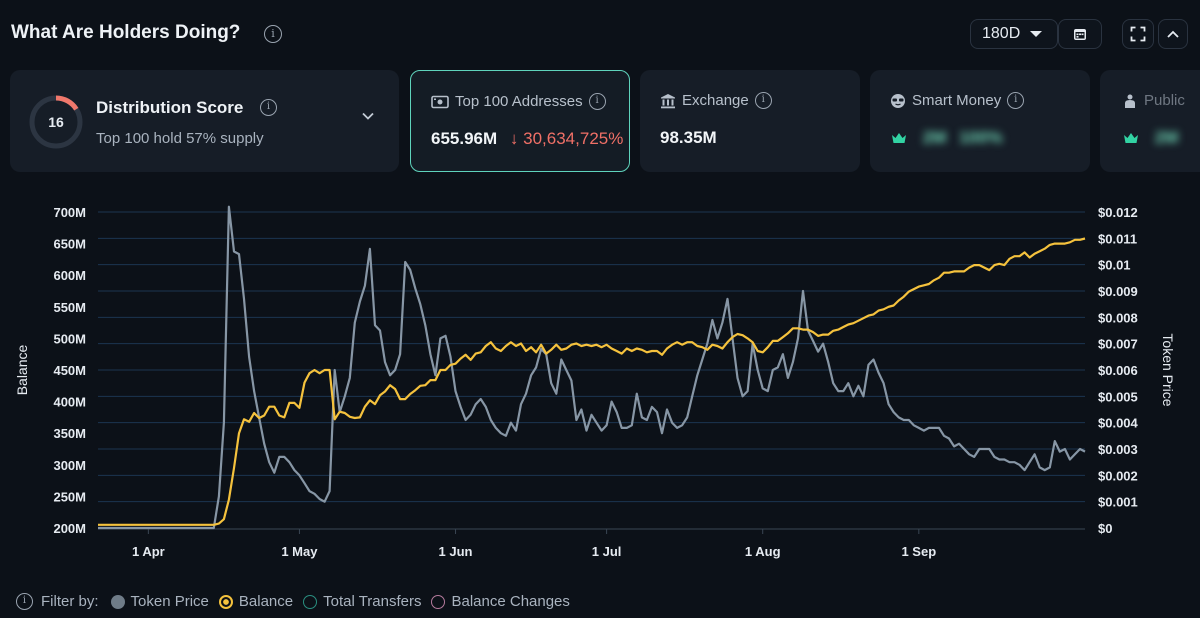  What do you see at coordinates (1150, 138) in the screenshot?
I see `public-value-row: 2M` at bounding box center [1150, 138].